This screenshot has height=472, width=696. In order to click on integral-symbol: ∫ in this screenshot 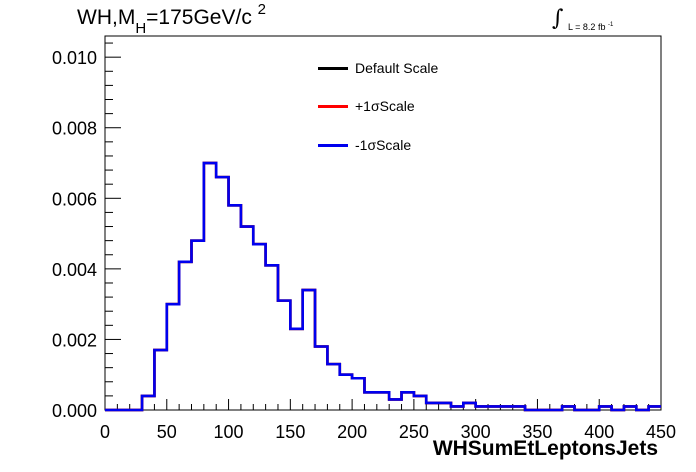, I will do `click(558, 18)`.